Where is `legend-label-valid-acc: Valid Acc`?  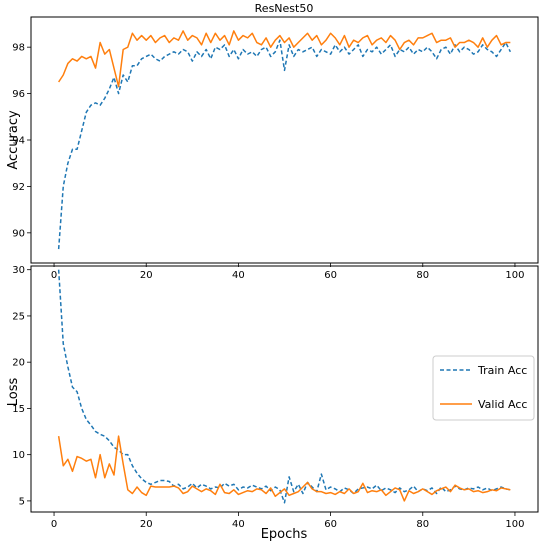 legend-label-valid-acc: Valid Acc is located at coordinates (502, 404).